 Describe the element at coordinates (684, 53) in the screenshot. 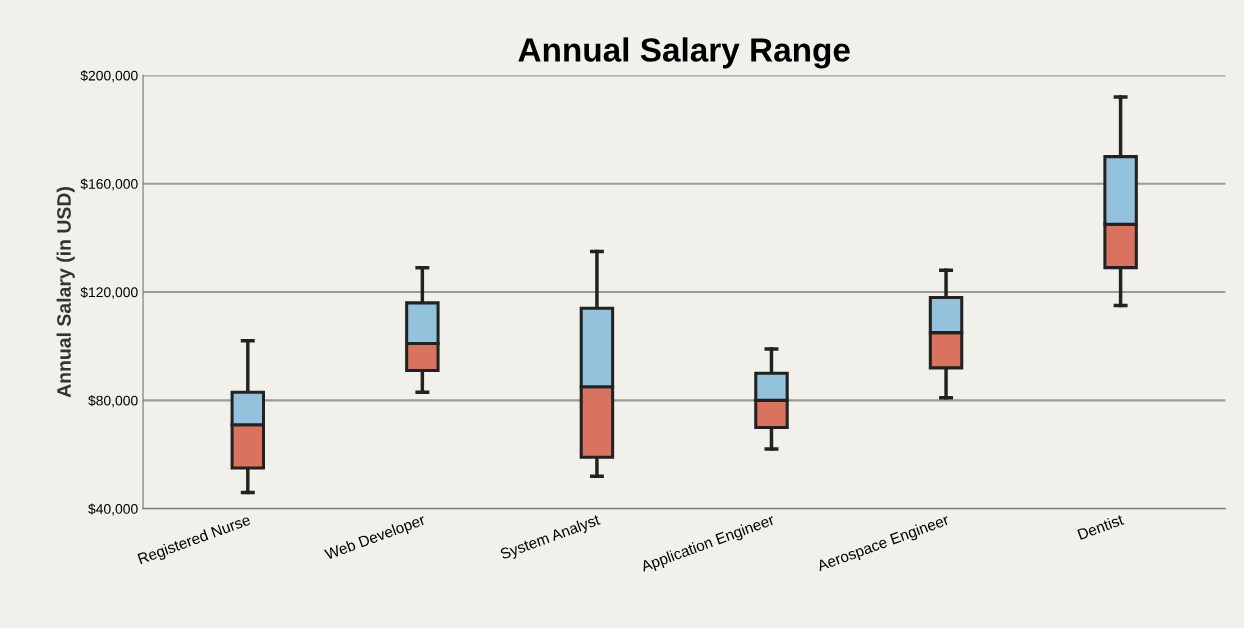

I see `chart-title: Annual Salary Range` at that location.